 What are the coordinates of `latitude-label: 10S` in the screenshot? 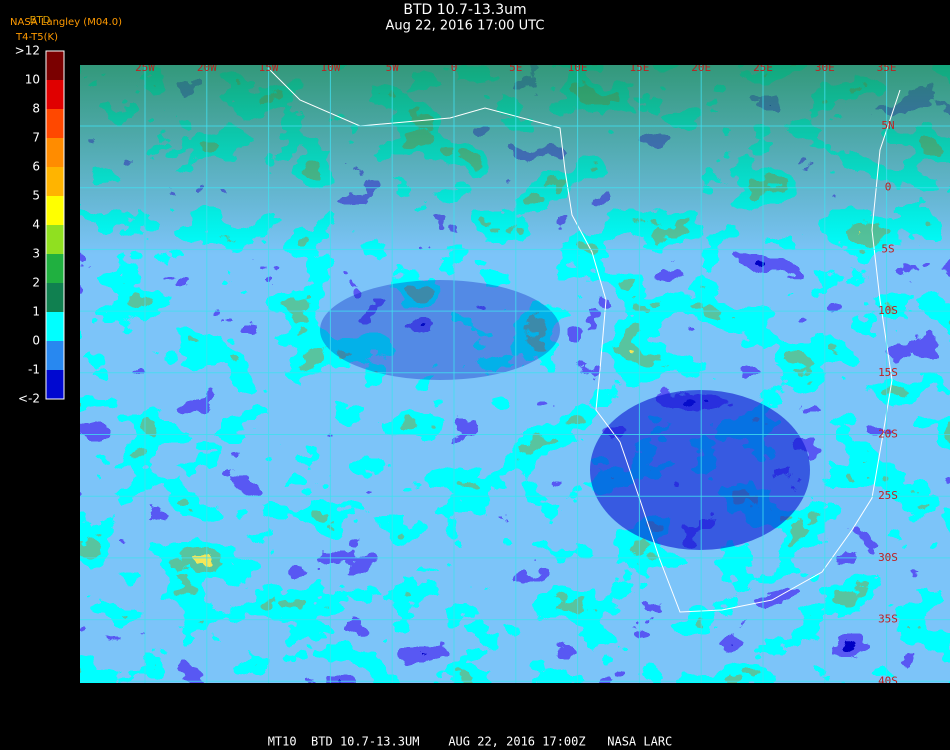 It's located at (888, 310).